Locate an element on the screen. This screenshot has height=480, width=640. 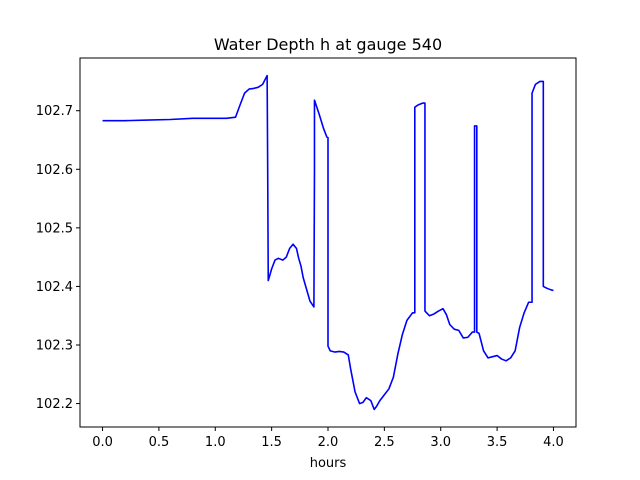
x-tick-label: 3.0 is located at coordinates (440, 442).